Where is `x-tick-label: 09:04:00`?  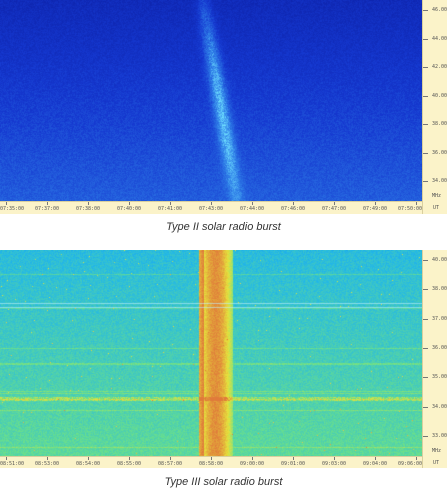 x-tick-label: 09:04:00 is located at coordinates (375, 464).